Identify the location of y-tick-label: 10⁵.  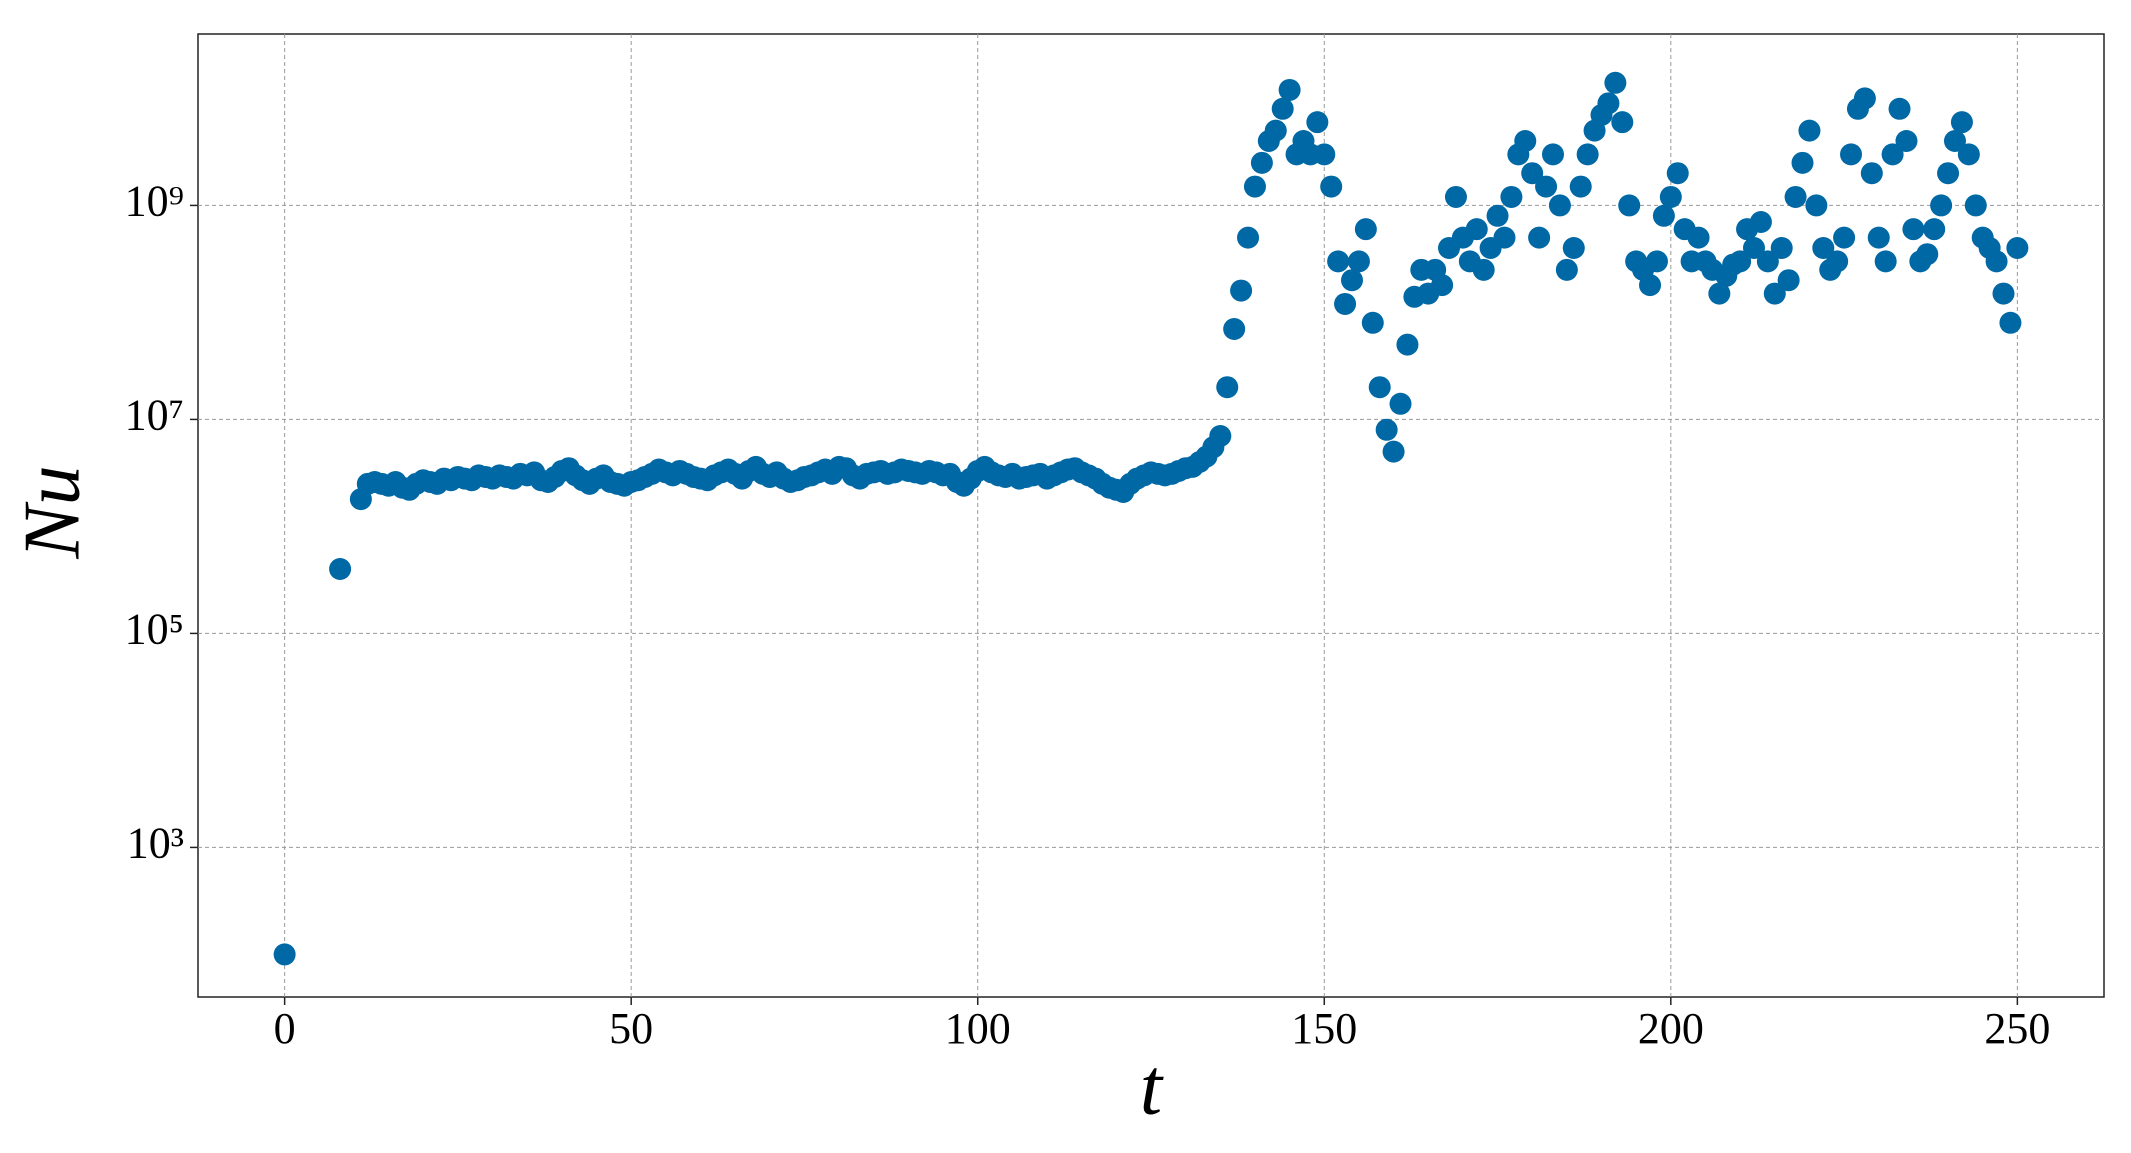
(154, 629).